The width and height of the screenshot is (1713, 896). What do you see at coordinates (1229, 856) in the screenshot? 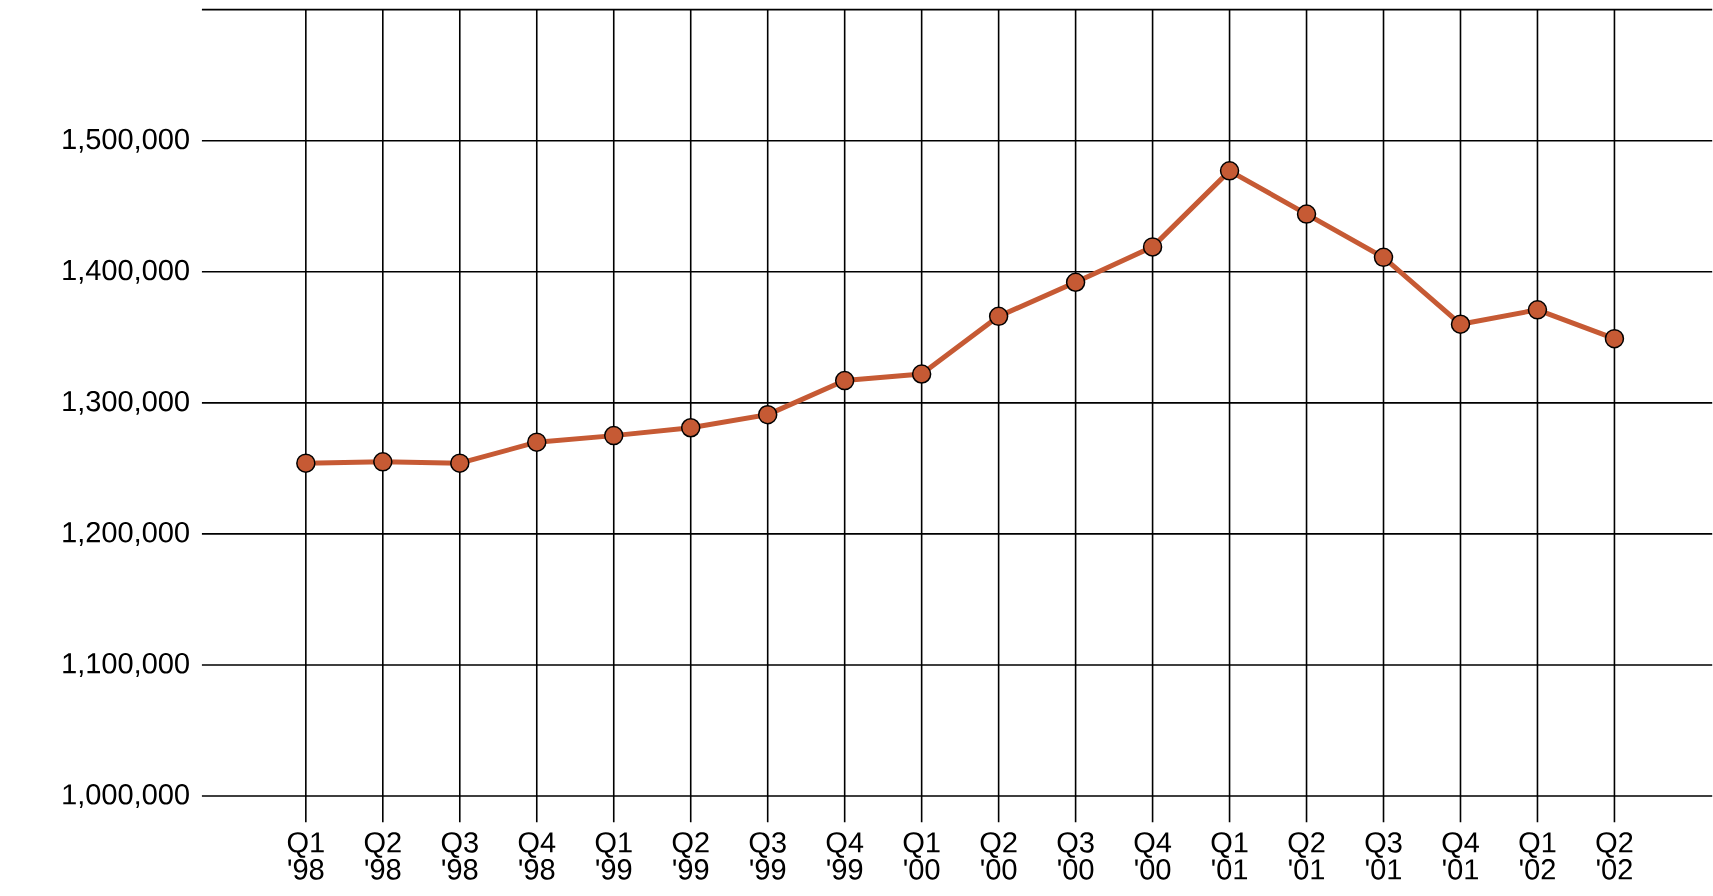
I see `x-tick-label: Q1 '01` at bounding box center [1229, 856].